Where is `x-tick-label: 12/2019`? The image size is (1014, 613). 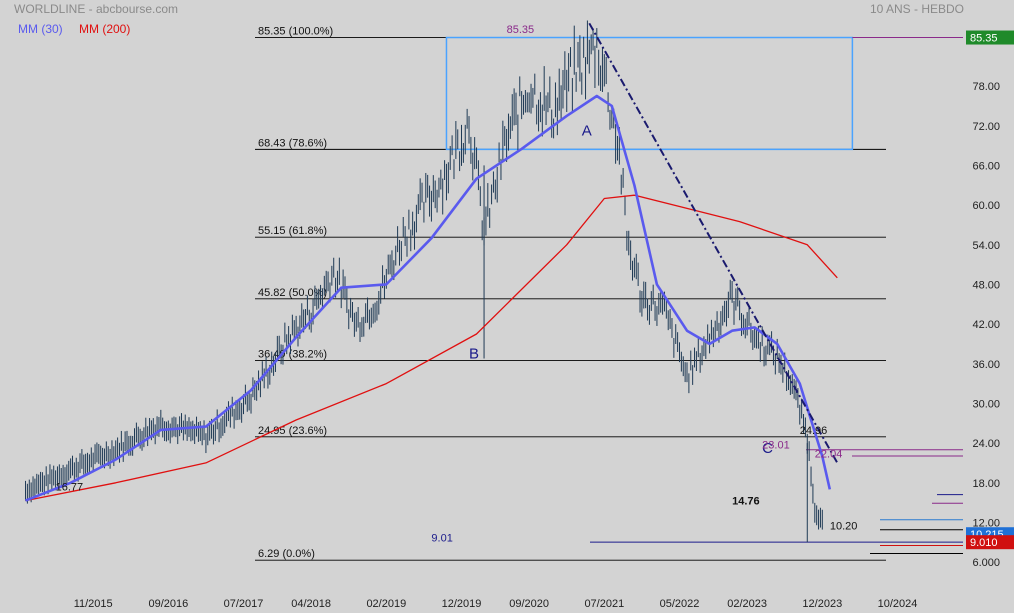
x-tick-label: 12/2019 is located at coordinates (462, 604).